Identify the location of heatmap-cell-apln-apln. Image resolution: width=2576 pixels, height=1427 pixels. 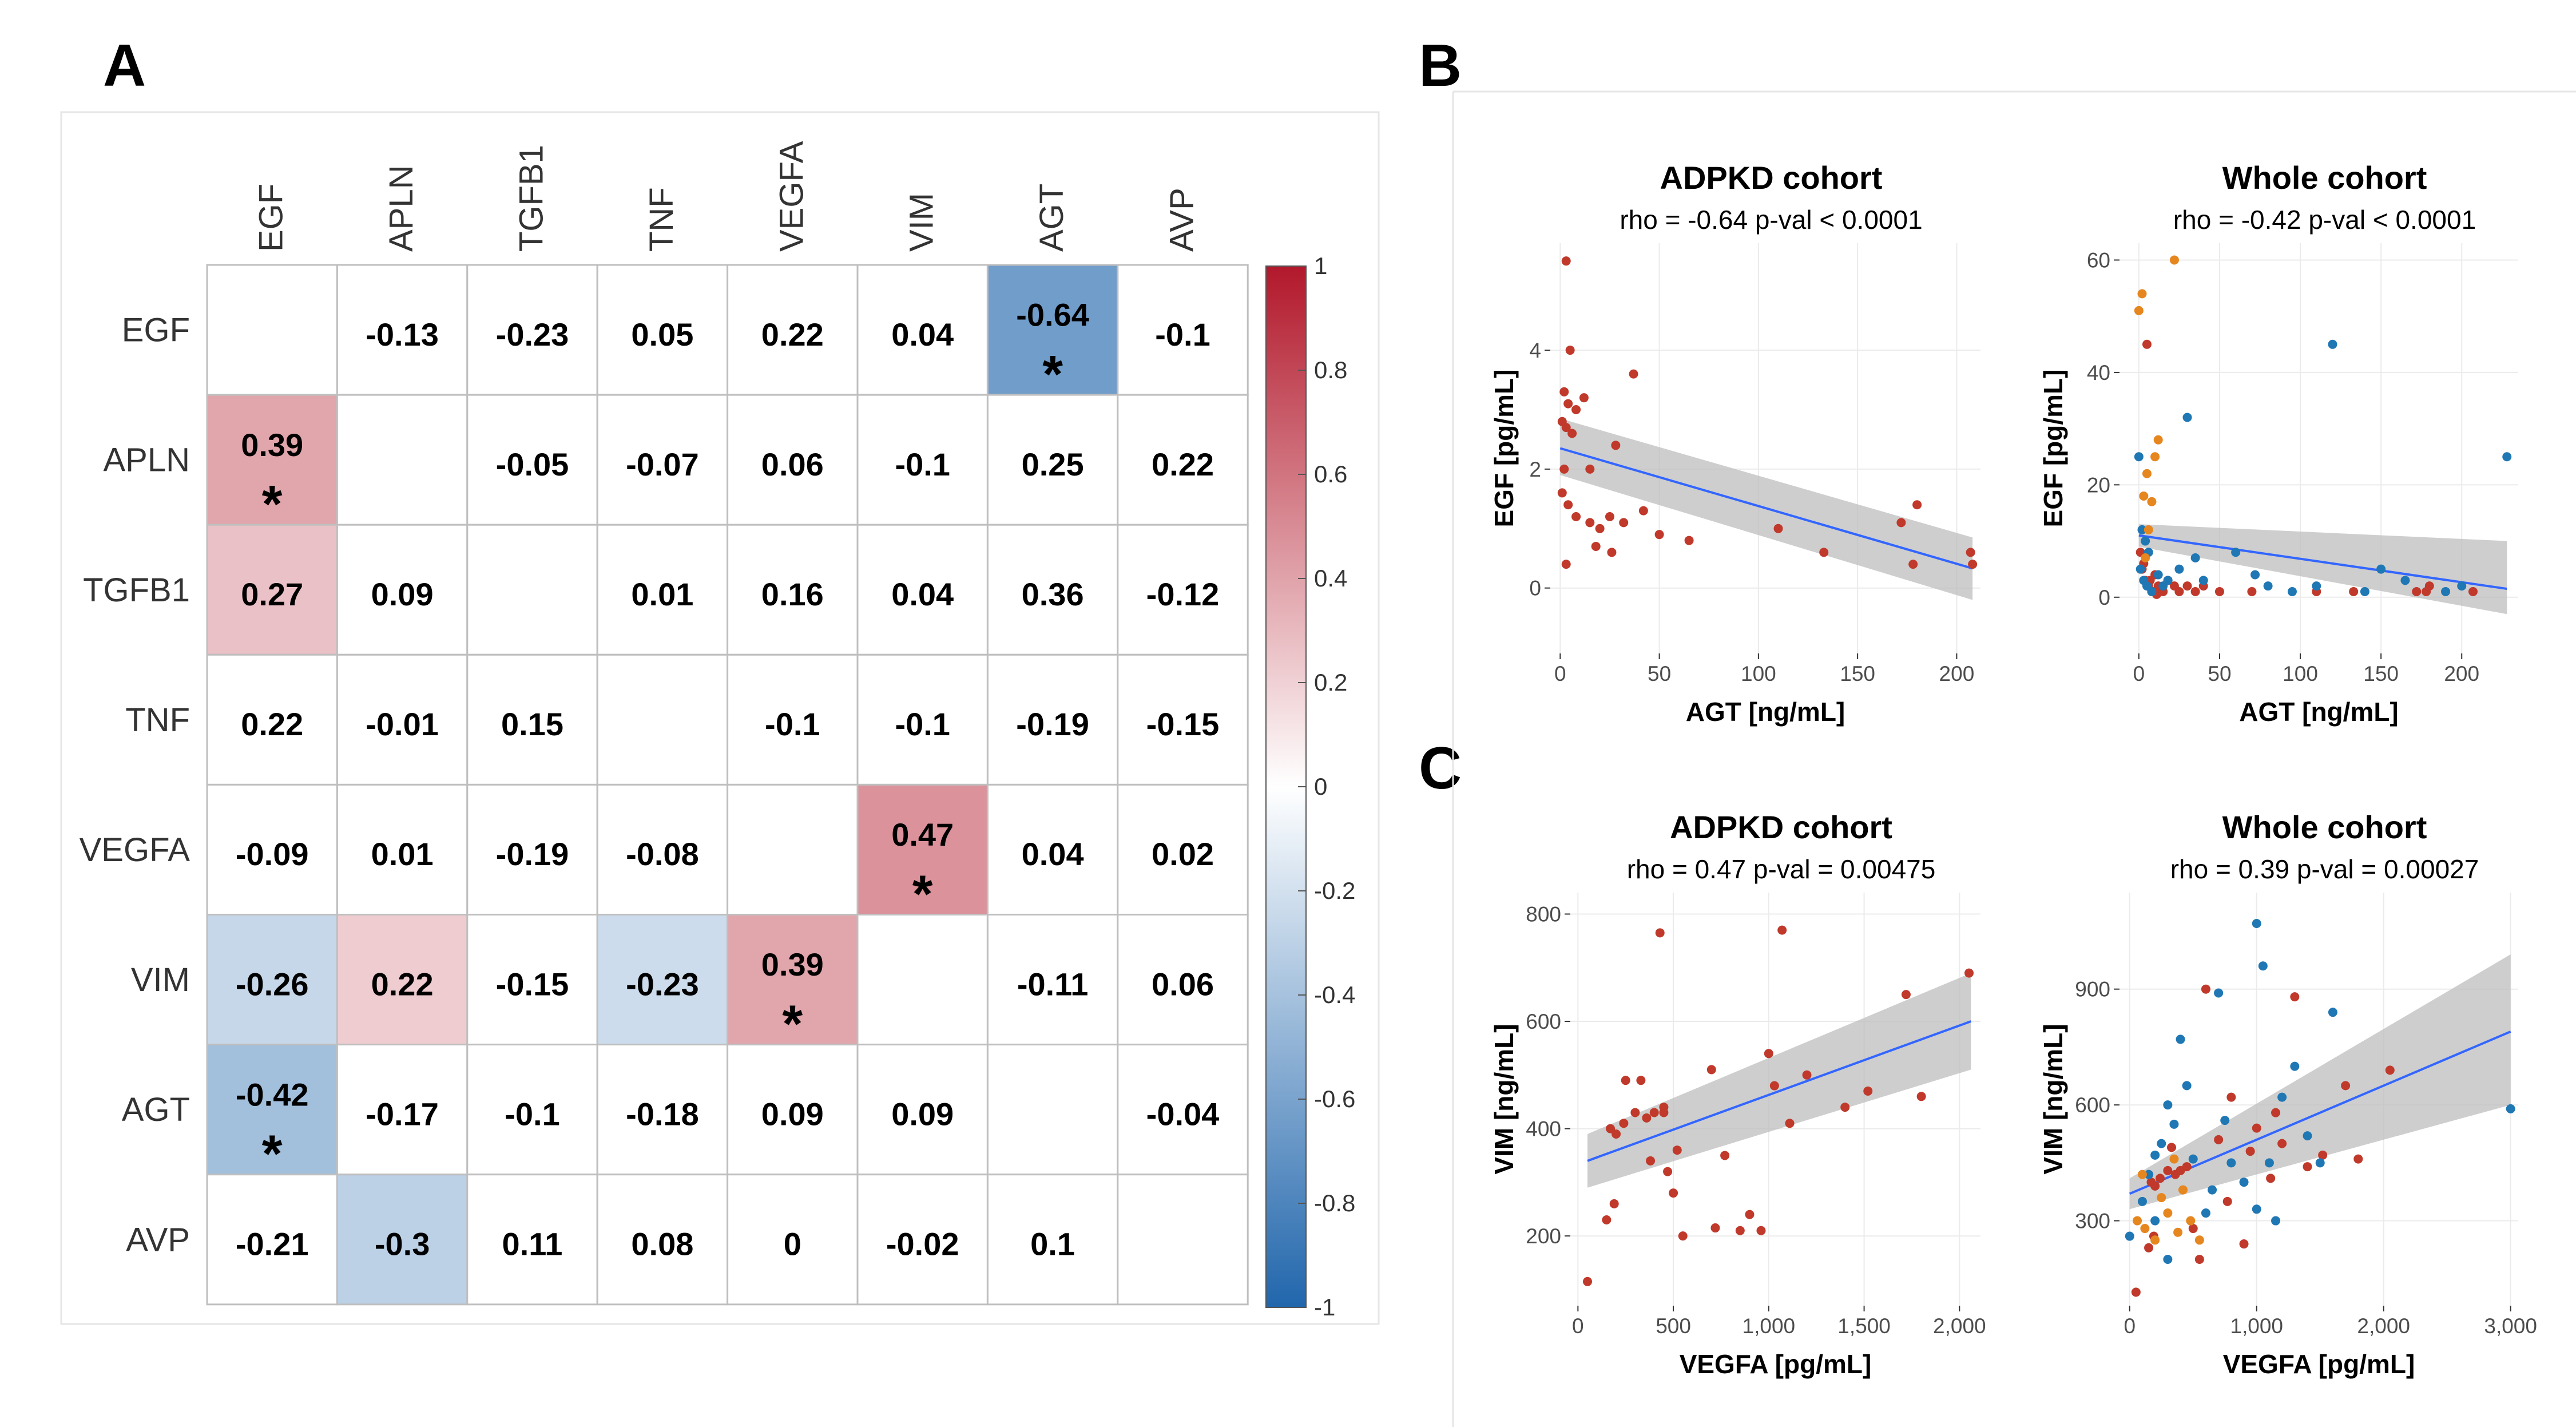
(402, 460).